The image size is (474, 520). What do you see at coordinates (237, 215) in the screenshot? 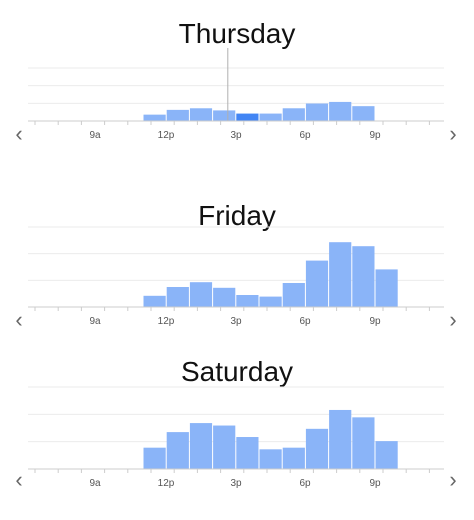
I see `day-title: Friday` at bounding box center [237, 215].